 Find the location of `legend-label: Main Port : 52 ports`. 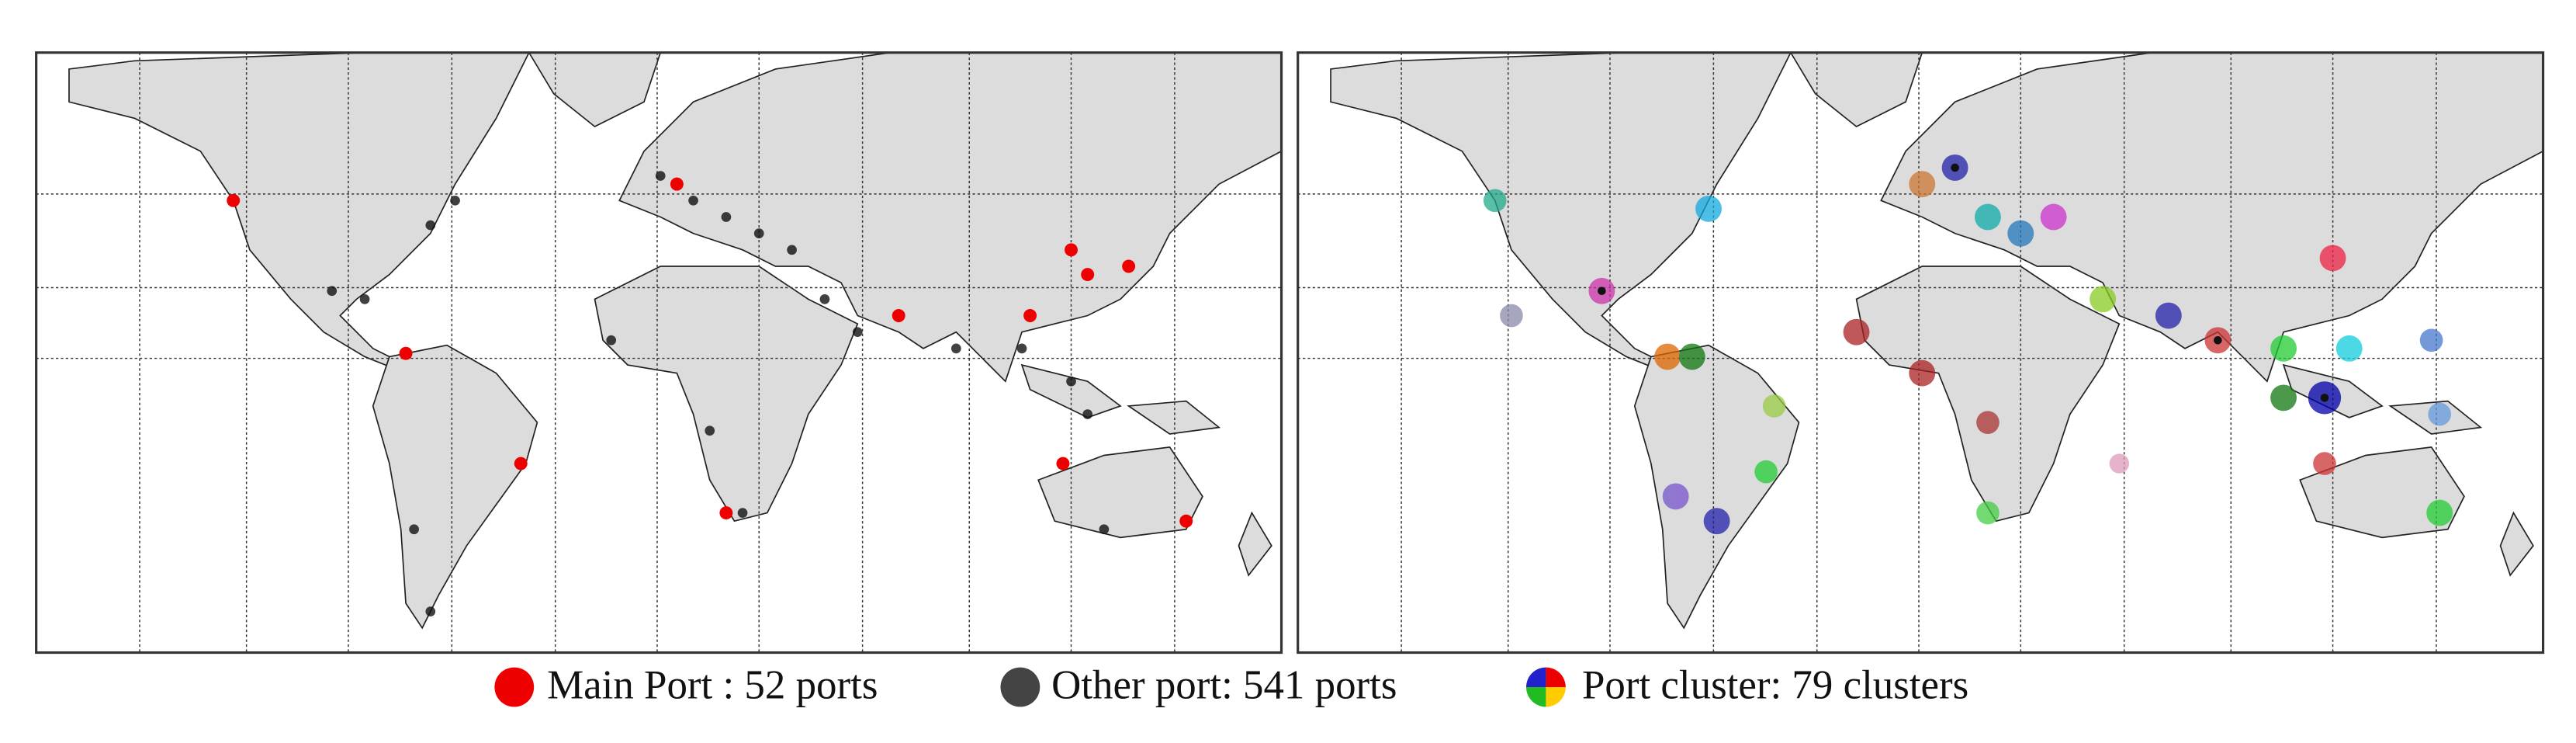

legend-label: Main Port : 52 ports is located at coordinates (712, 684).